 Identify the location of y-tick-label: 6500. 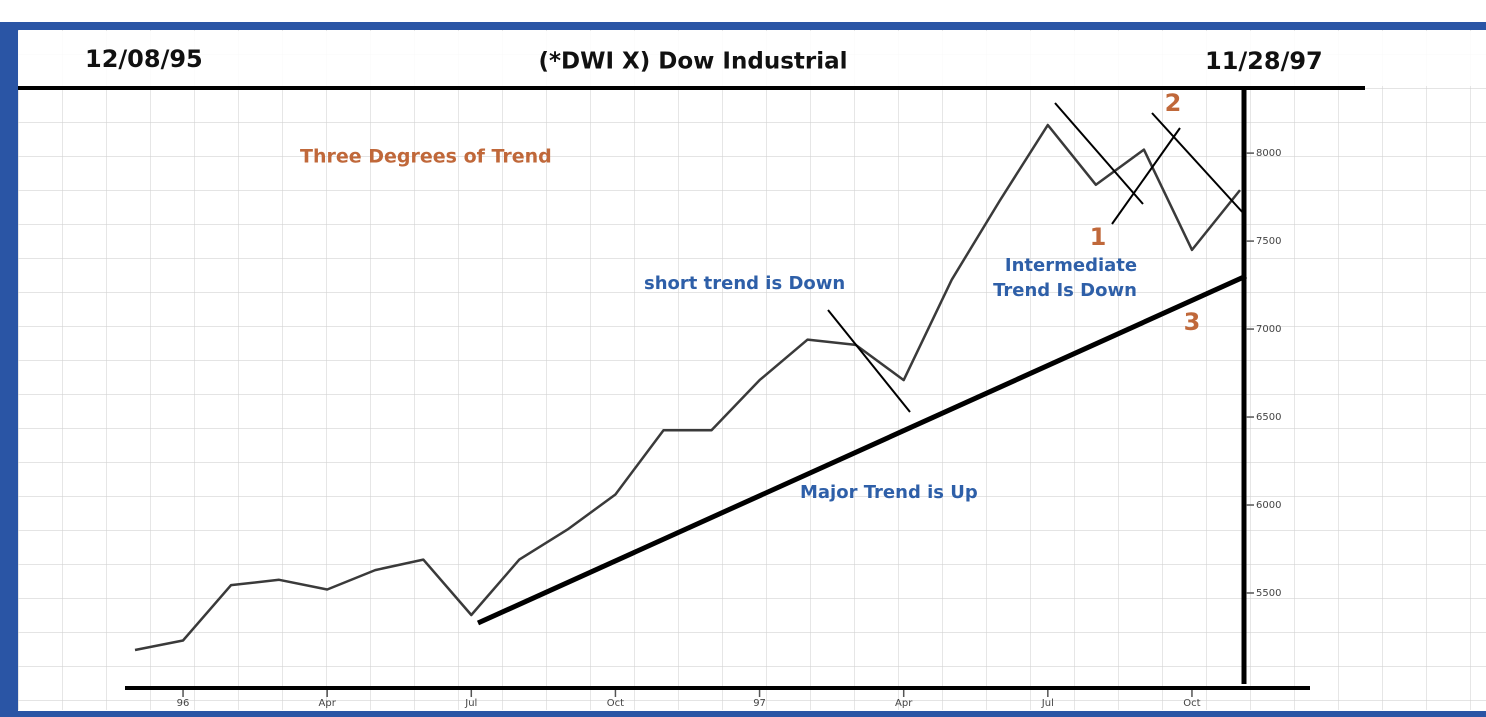
(1268, 417).